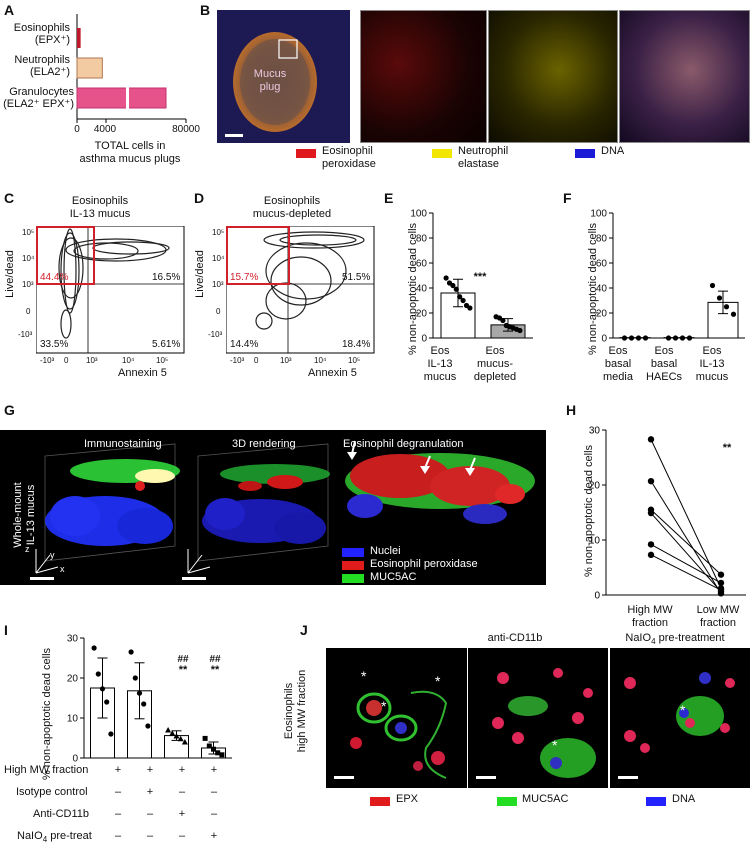  What do you see at coordinates (62, 569) in the screenshot?
I see `g-axis-x: x` at bounding box center [62, 569].